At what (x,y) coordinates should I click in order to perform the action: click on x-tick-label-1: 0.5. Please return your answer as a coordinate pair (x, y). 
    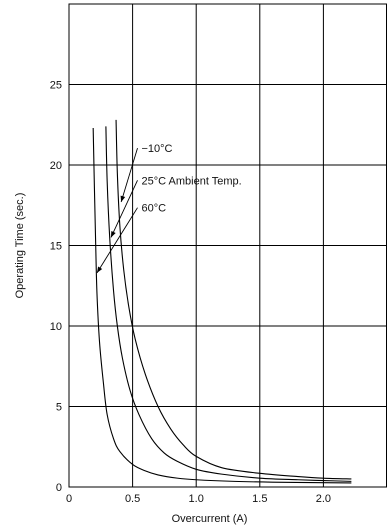
    Looking at the image, I should click on (132, 499).